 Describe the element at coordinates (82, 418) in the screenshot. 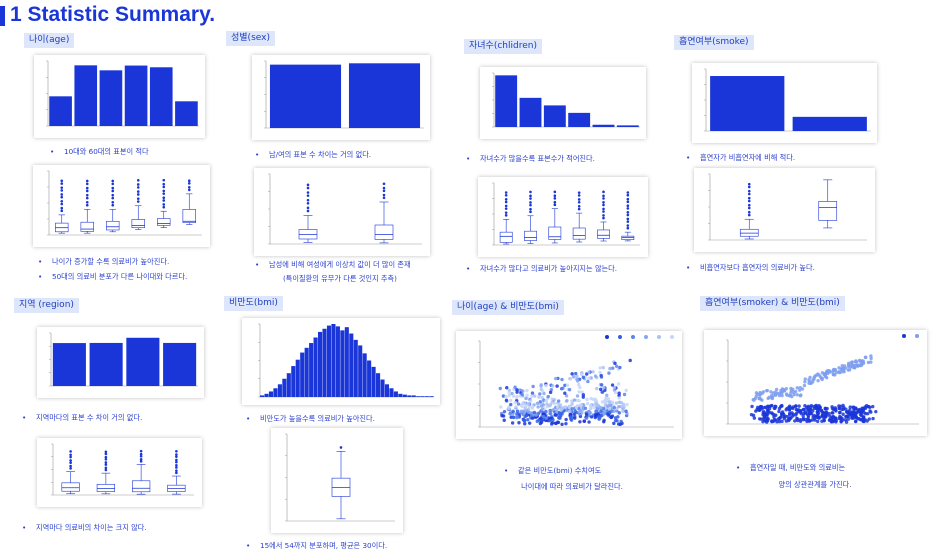

I see `note-region-1: • 지역마다의 표본 수 차이 거의 없다.` at that location.